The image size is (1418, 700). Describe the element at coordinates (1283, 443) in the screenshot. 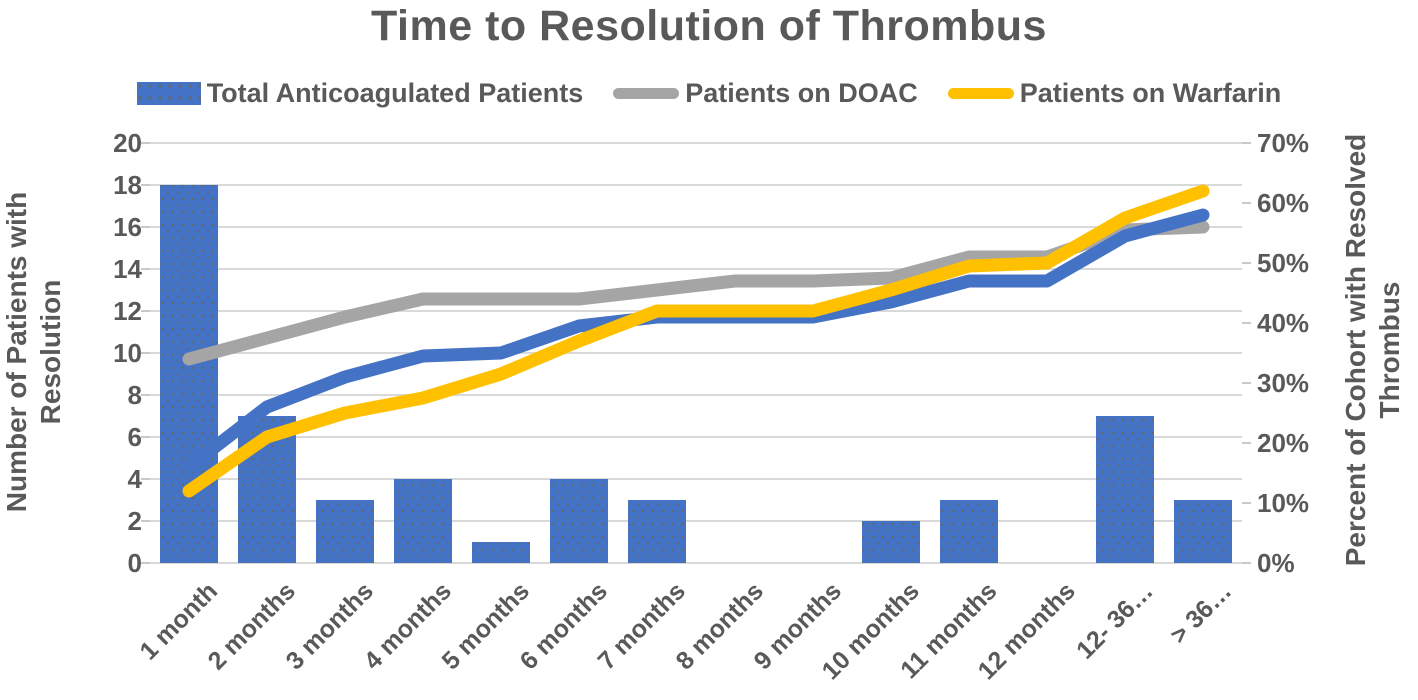

I see `right-tick-label: 20%` at that location.